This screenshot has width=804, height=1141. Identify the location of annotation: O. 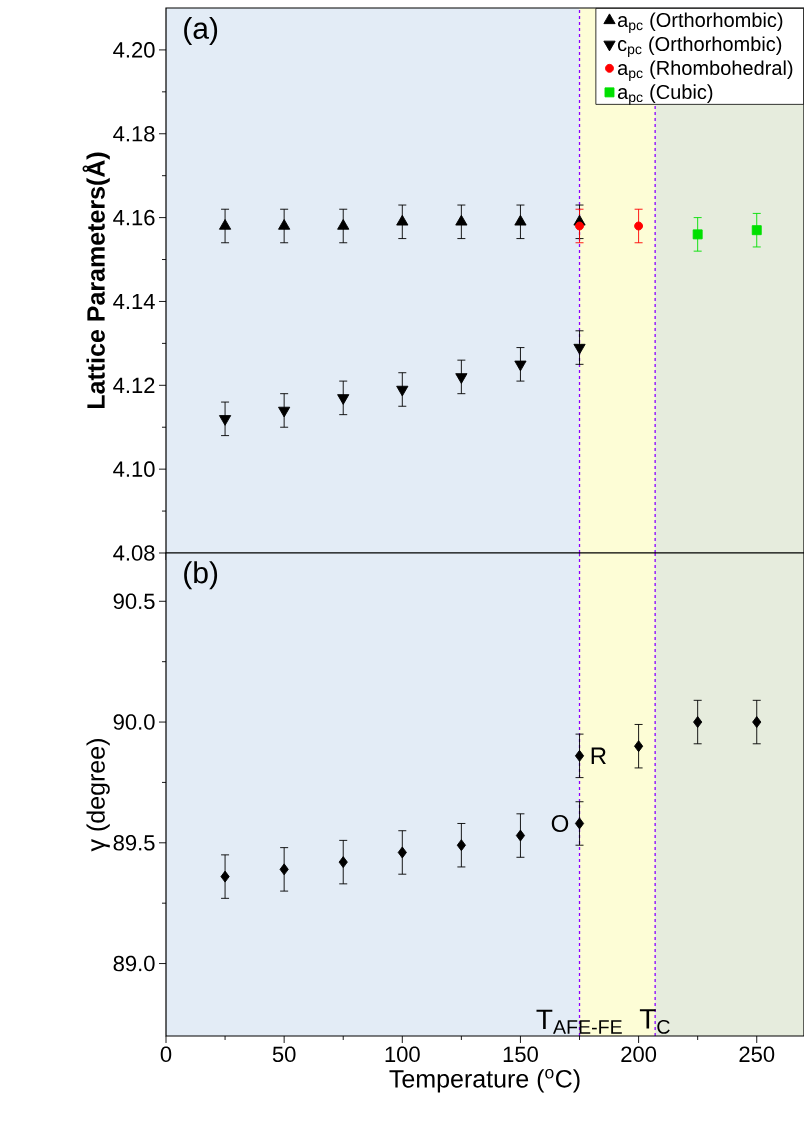
(560, 823).